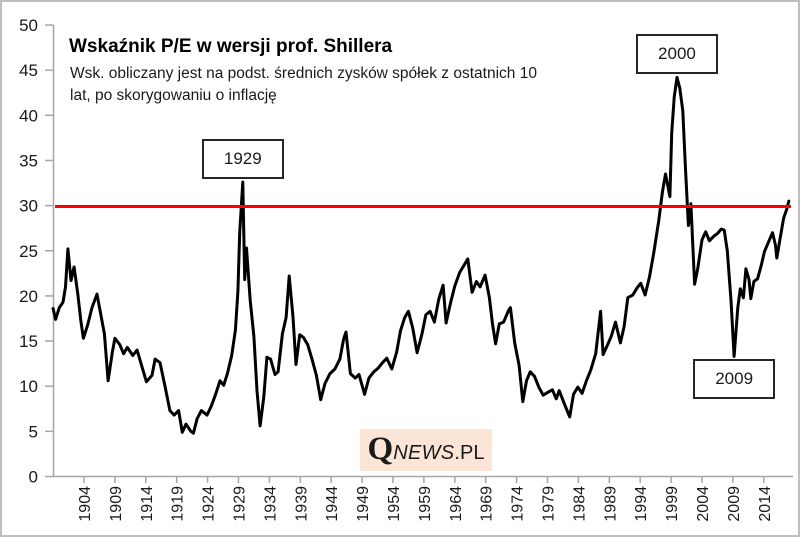 This screenshot has width=800, height=537. What do you see at coordinates (231, 46) in the screenshot?
I see `chart-title: Wskaźnik P/E w wersji prof. Shillera` at bounding box center [231, 46].